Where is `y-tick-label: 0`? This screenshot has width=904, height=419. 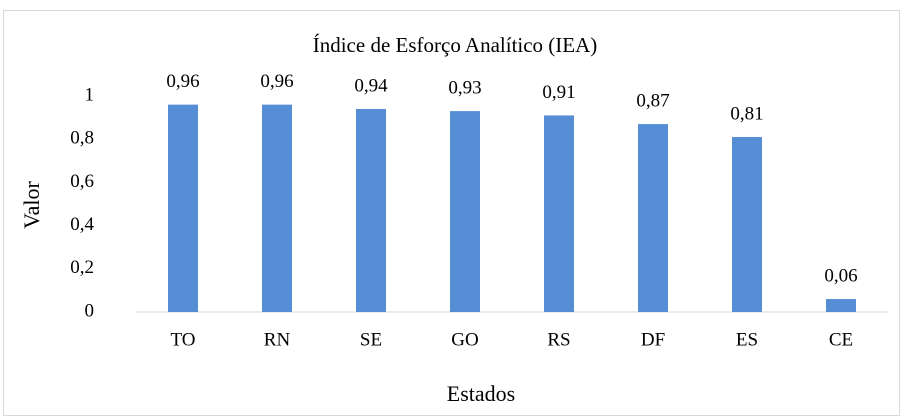
y-tick-label: 0 is located at coordinates (90, 310).